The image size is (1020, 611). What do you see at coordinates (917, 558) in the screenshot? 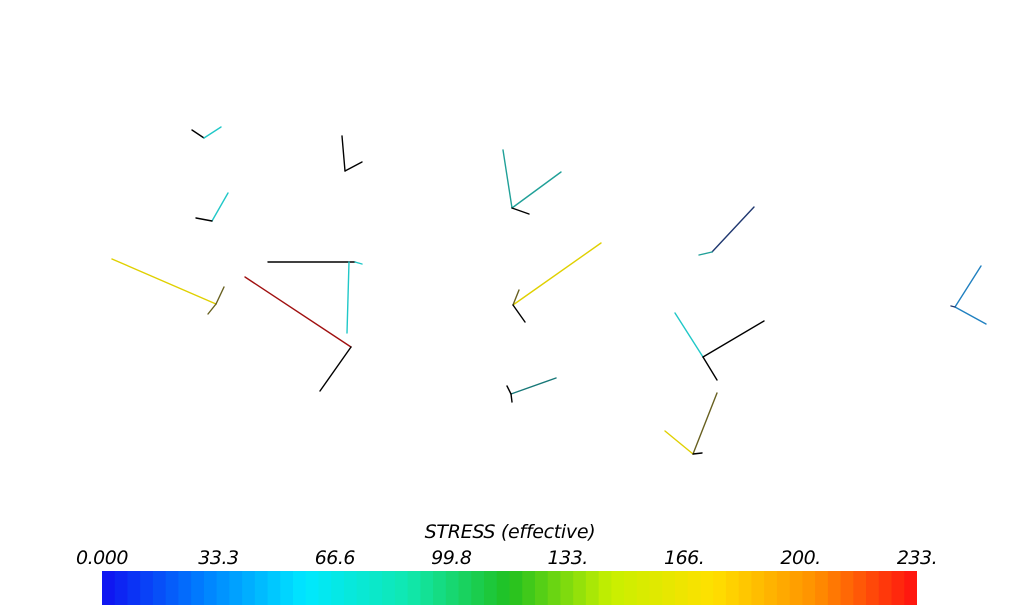
I see `legend-tick-label: 233.` at bounding box center [917, 558].